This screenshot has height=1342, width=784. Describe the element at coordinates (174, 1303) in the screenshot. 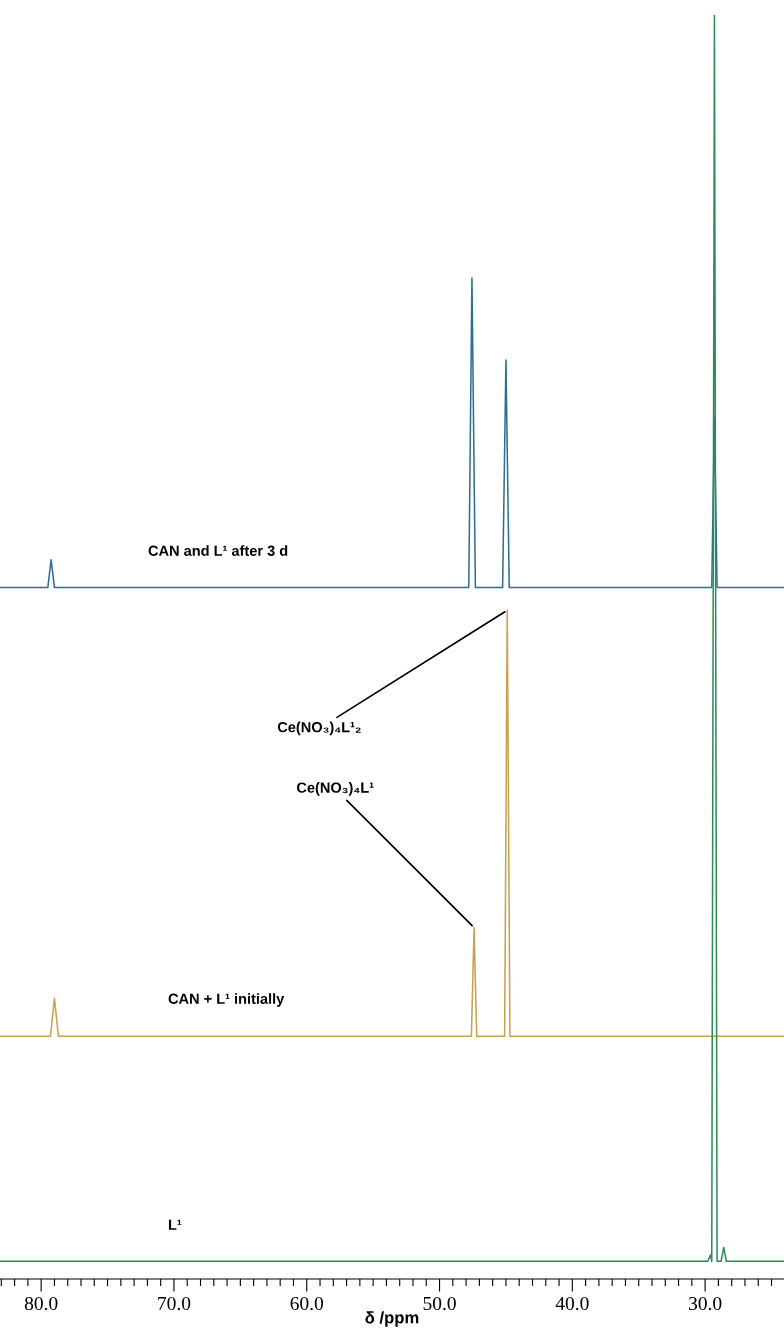

I see `x-tick-label: 70.0` at that location.